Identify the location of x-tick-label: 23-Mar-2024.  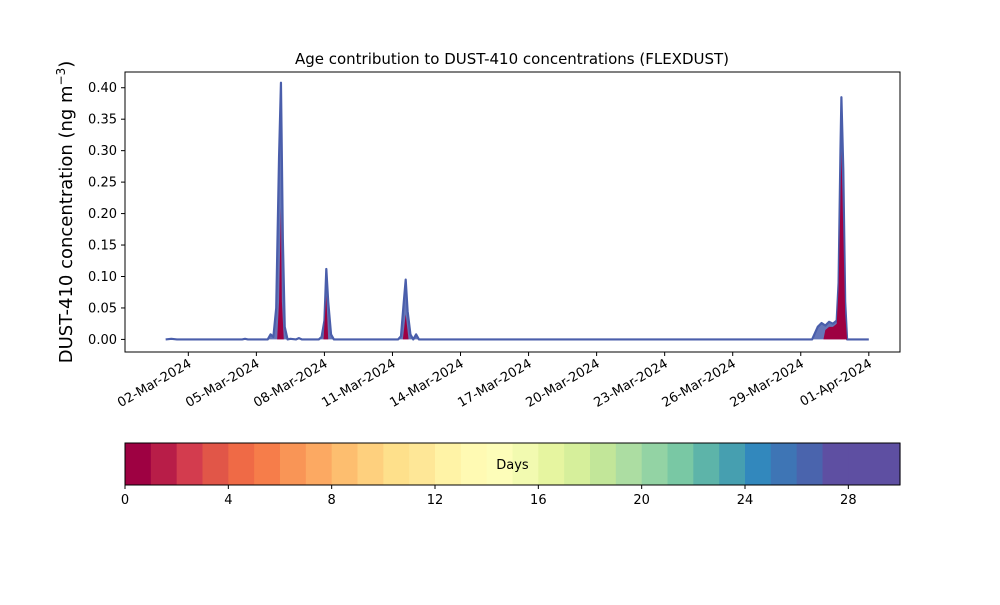
(631, 383).